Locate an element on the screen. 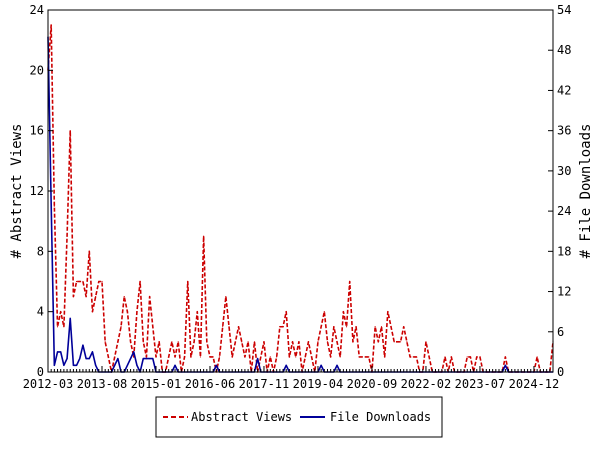 This screenshot has height=454, width=600. x-tick-label: 2015-01 is located at coordinates (156, 384).